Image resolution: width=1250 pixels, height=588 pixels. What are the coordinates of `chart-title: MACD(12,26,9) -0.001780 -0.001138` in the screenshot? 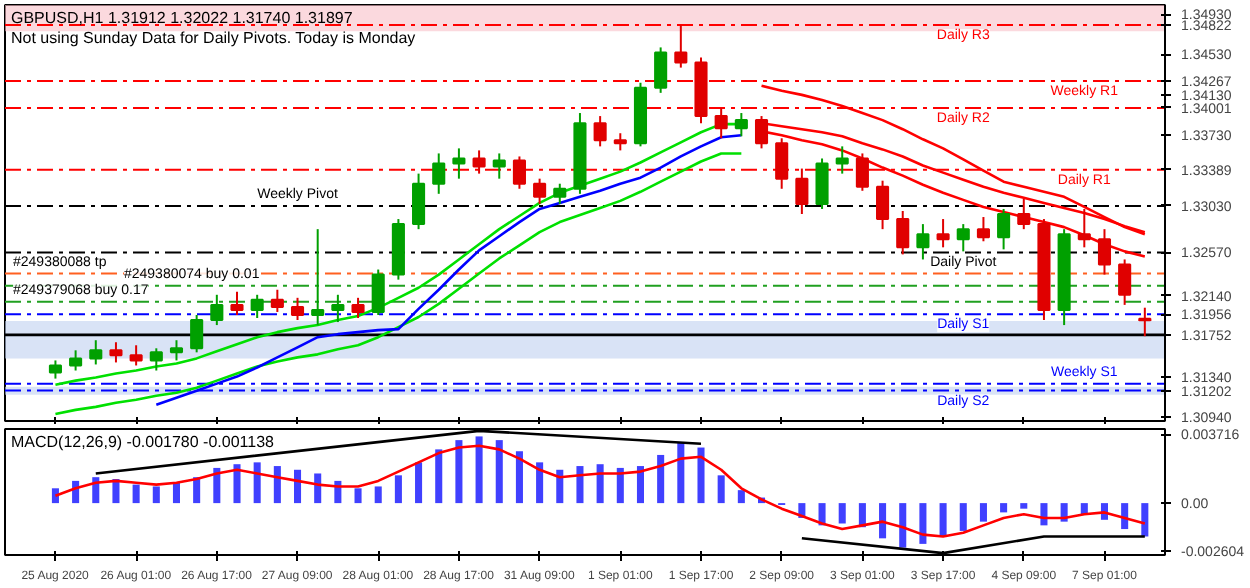 It's located at (143, 442).